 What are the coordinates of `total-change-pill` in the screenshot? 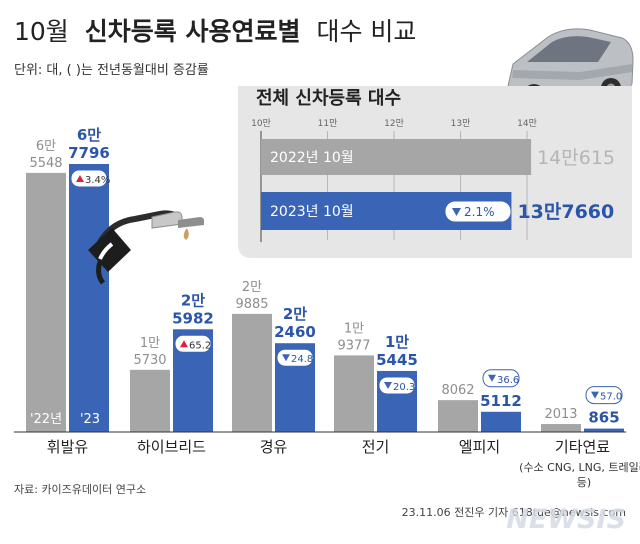 It's located at (478, 211).